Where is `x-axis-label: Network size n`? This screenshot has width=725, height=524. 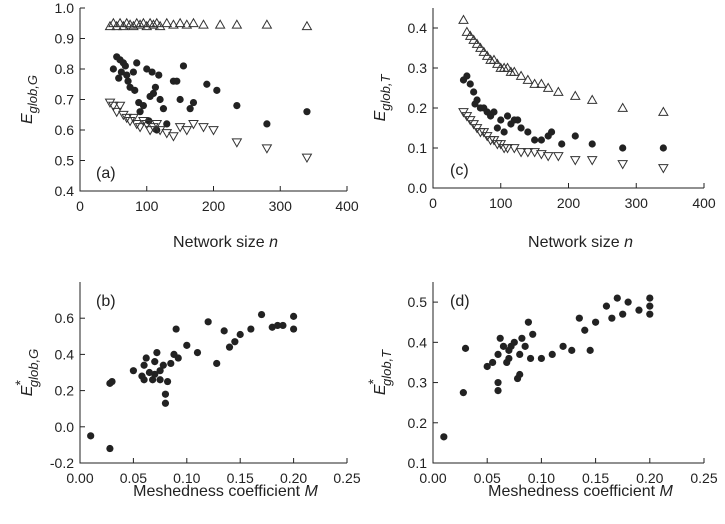
x-axis-label: Network size n is located at coordinates (580, 242).